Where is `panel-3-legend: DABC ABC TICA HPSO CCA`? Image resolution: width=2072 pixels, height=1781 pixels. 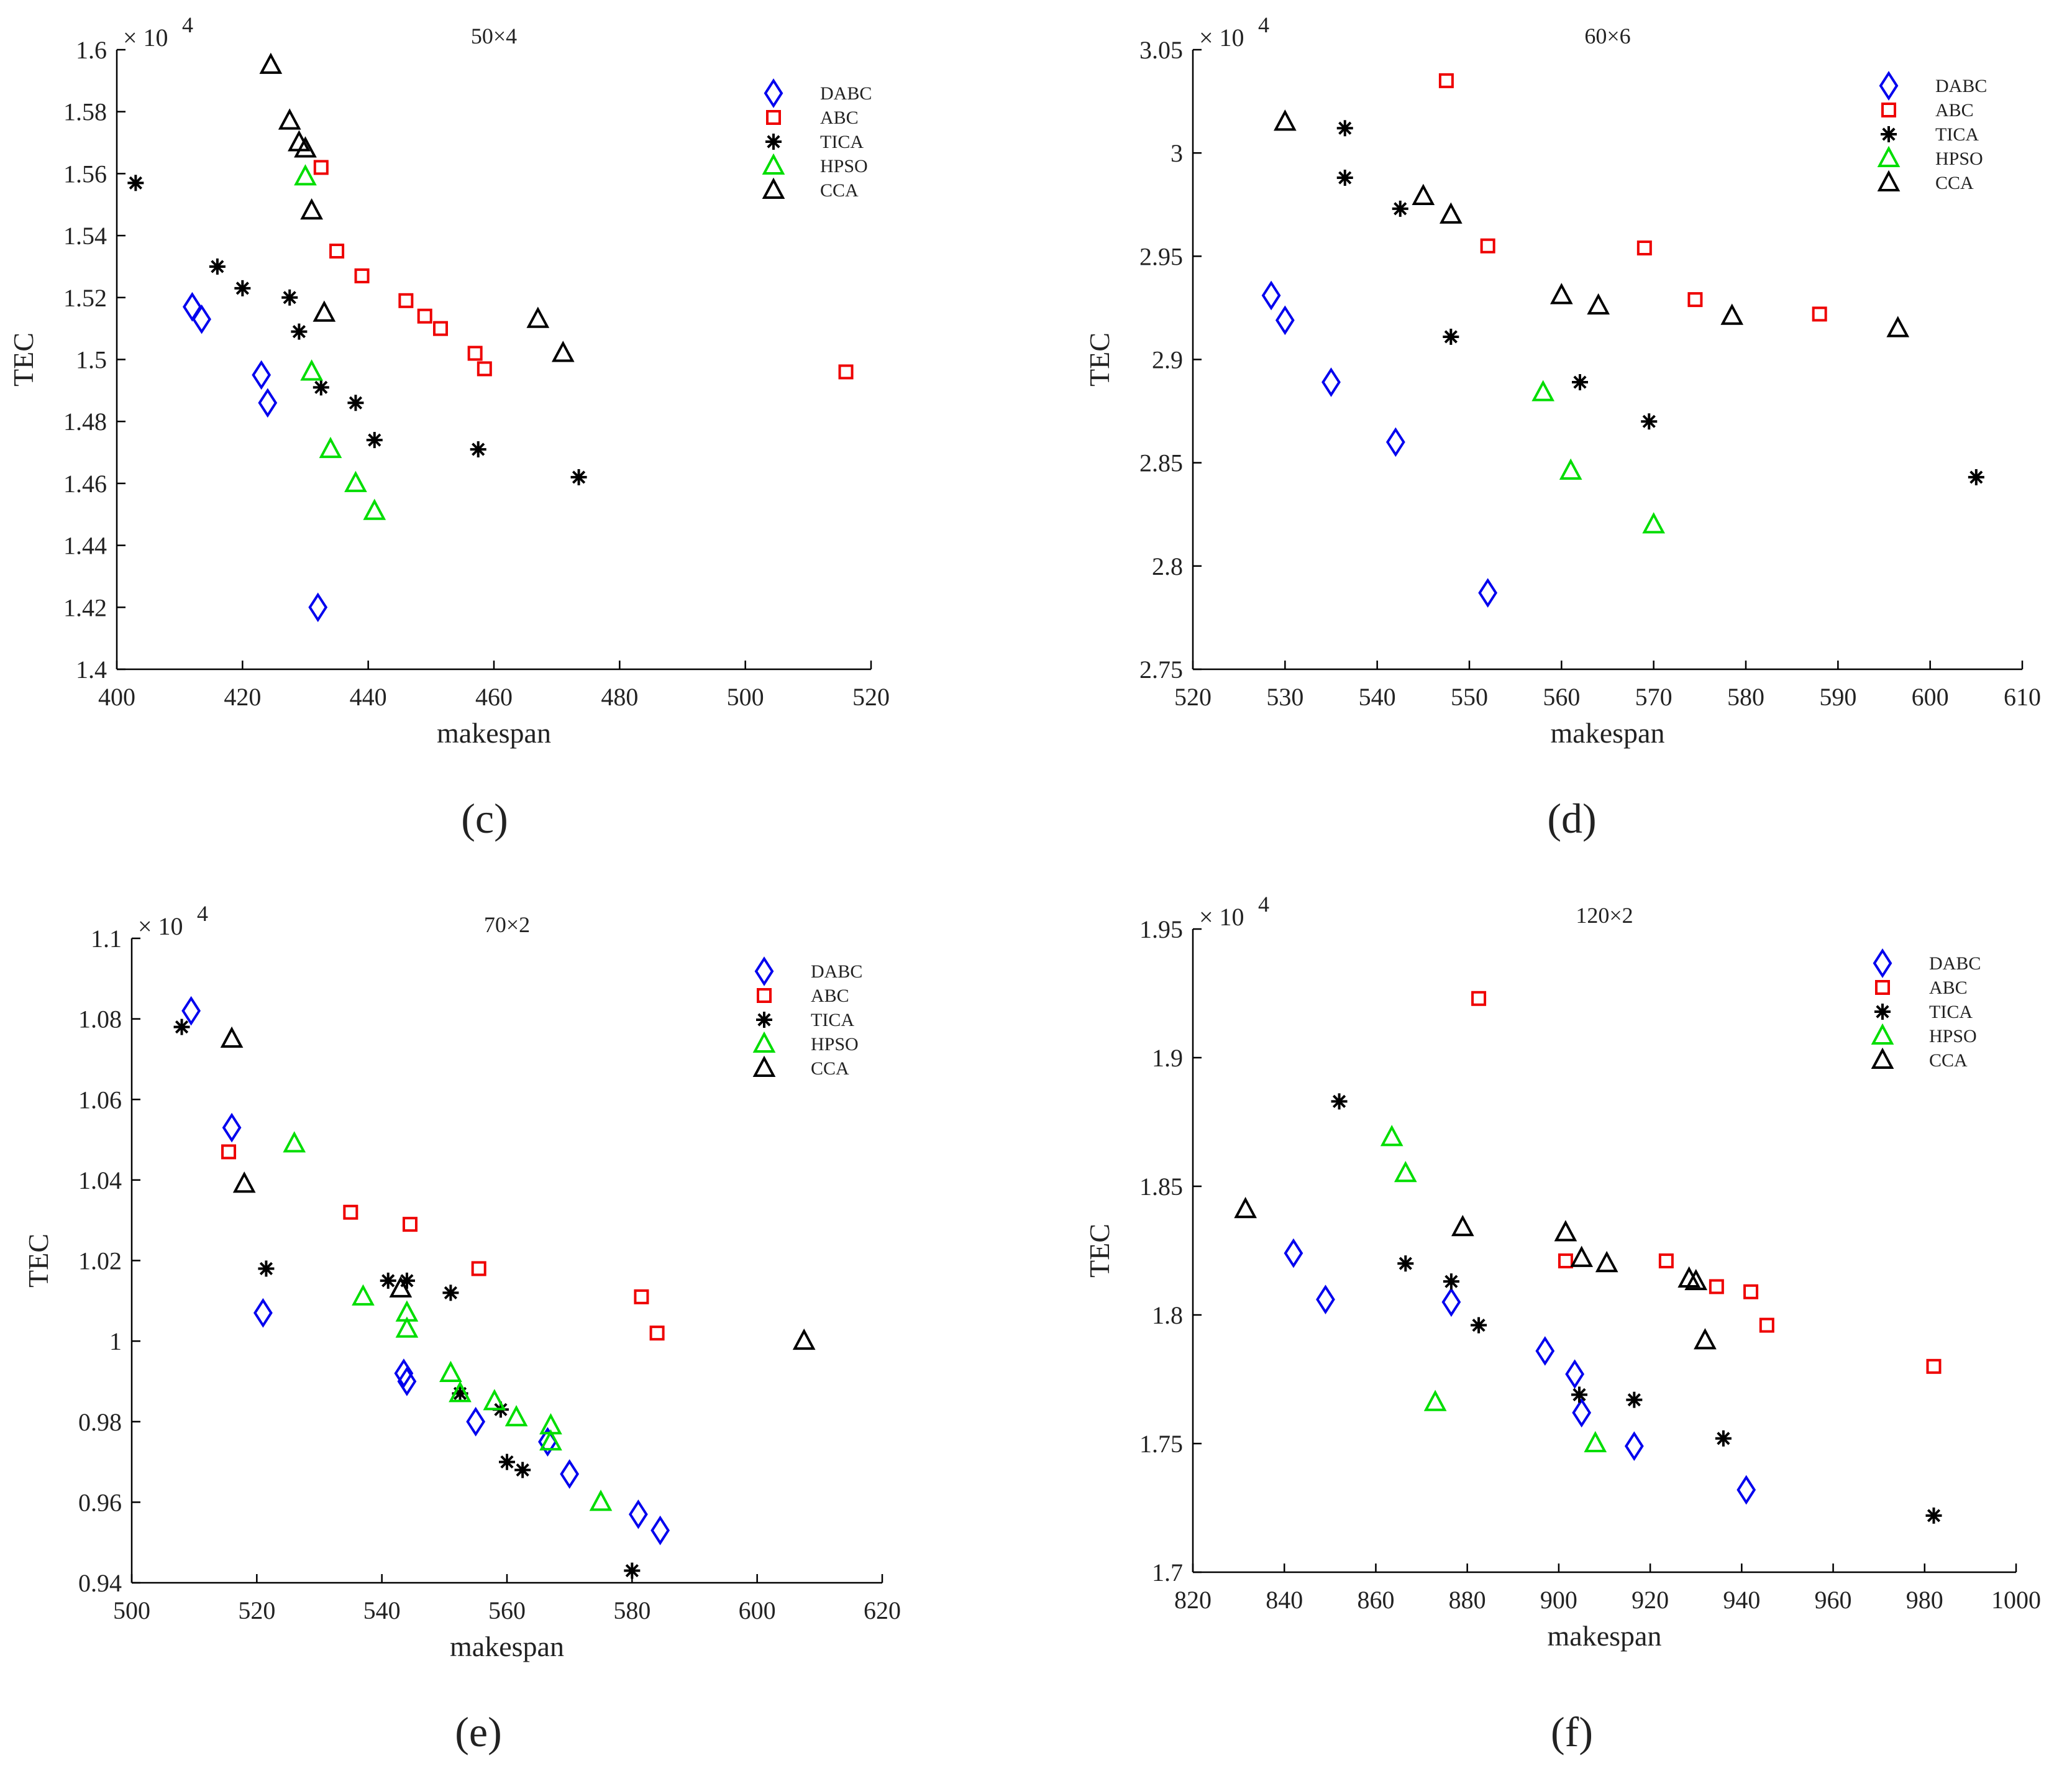 panel-3-legend: DABC ABC TICA HPSO CCA is located at coordinates (1926, 1009).